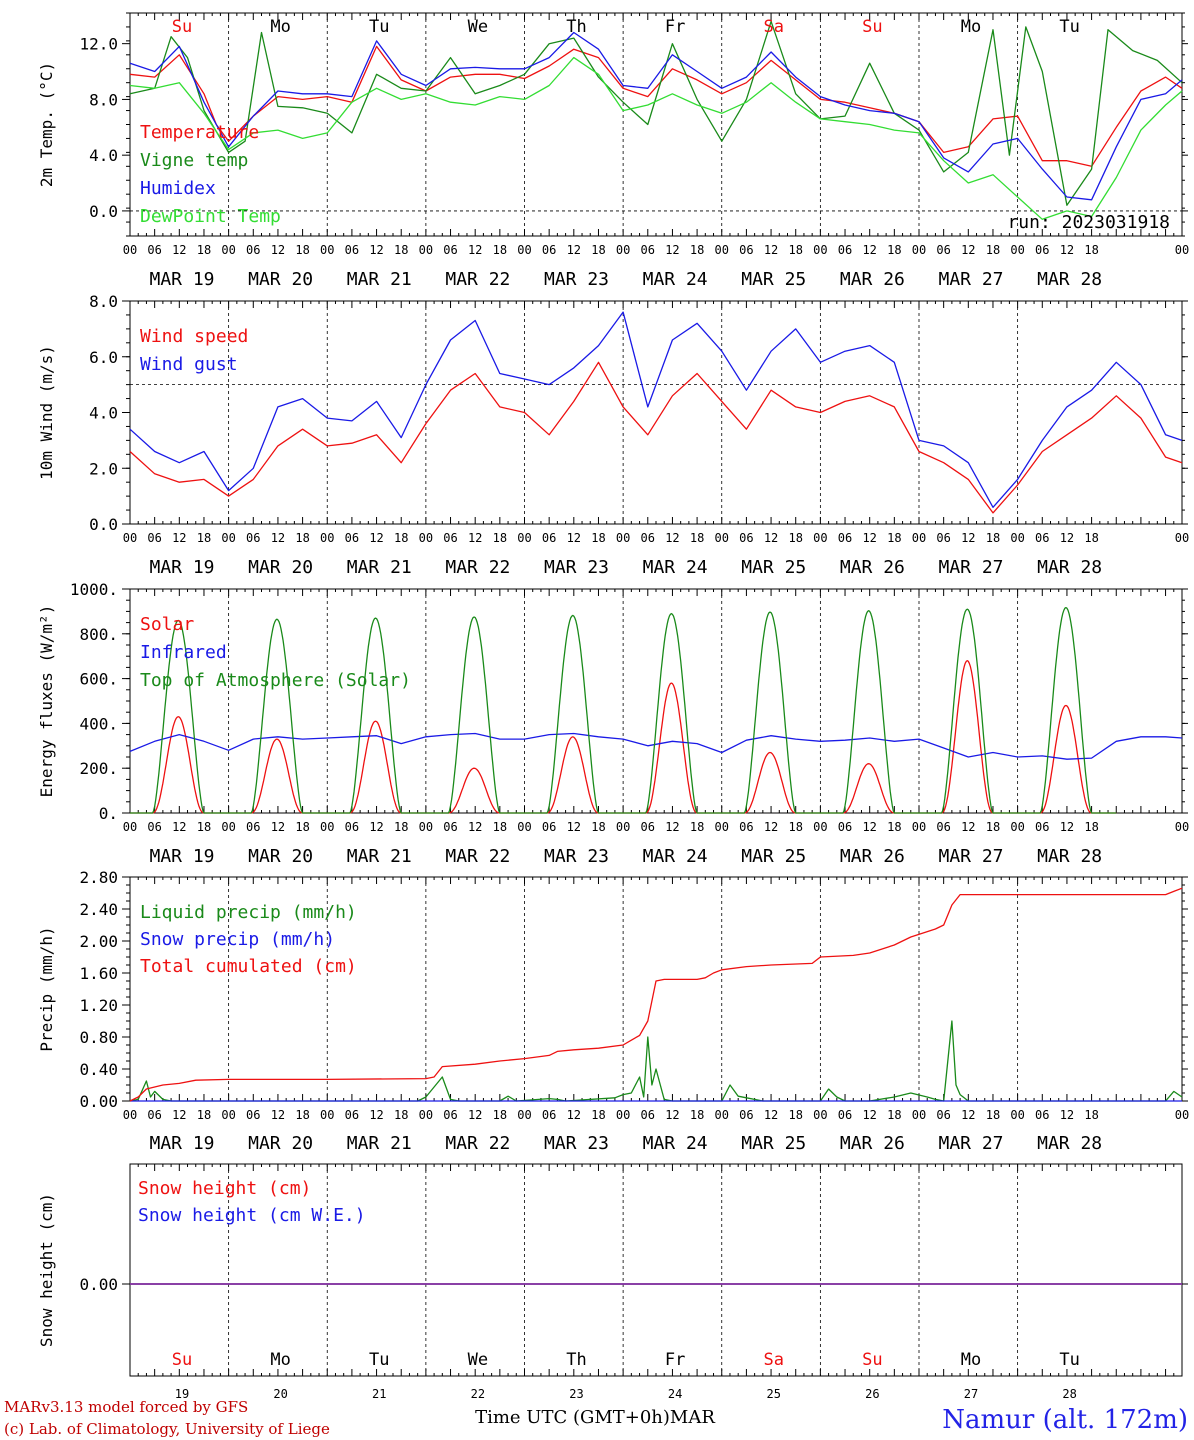  What do you see at coordinates (655, 701) in the screenshot?
I see `panel-flux` at bounding box center [655, 701].